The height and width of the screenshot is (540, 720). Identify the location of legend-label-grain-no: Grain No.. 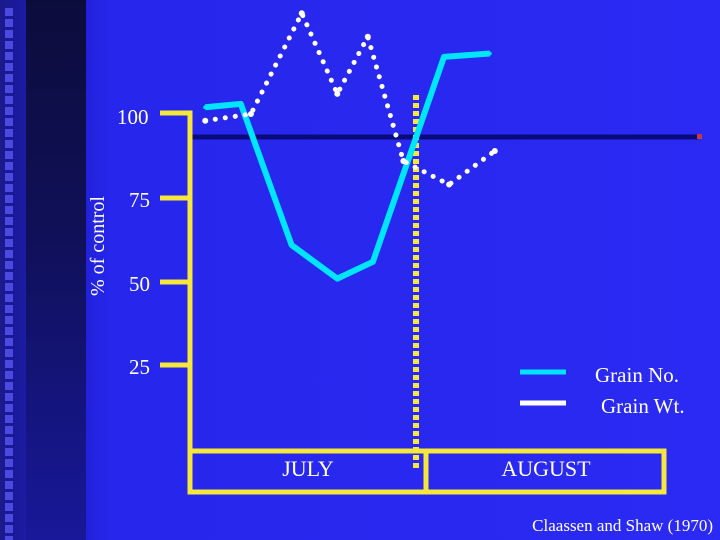
(637, 375).